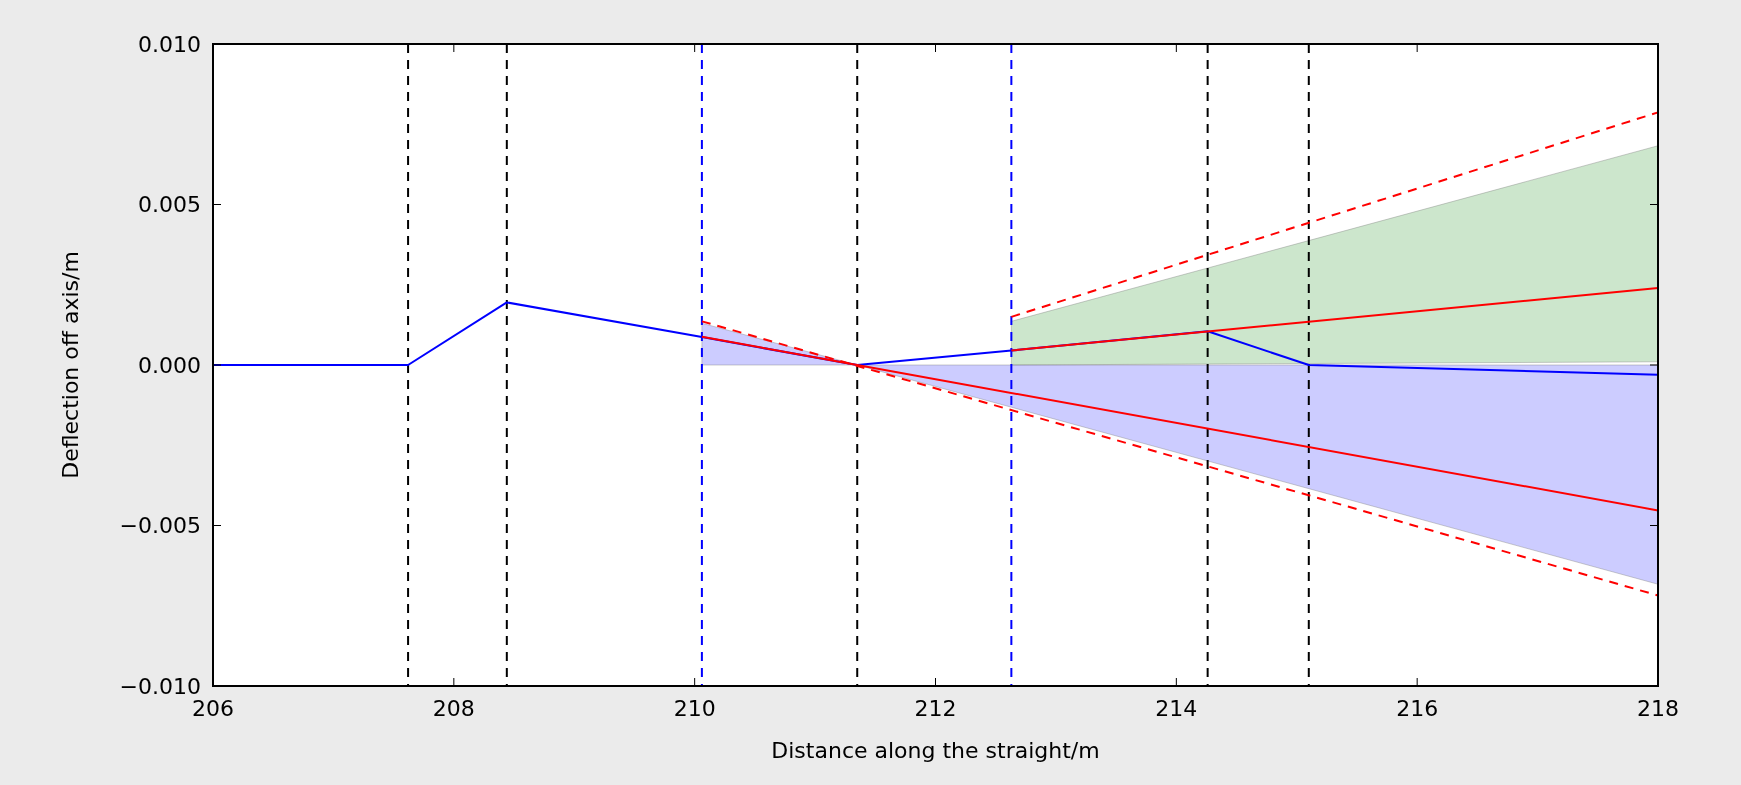 This screenshot has width=1741, height=785. I want to click on y-tick-label: −0.005, so click(160, 526).